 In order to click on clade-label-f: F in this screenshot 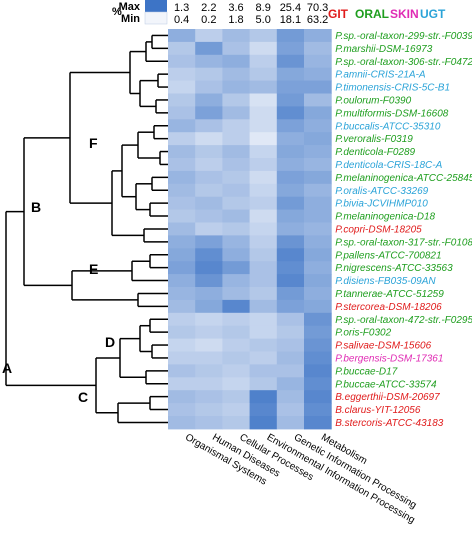, I will do `click(93, 143)`.